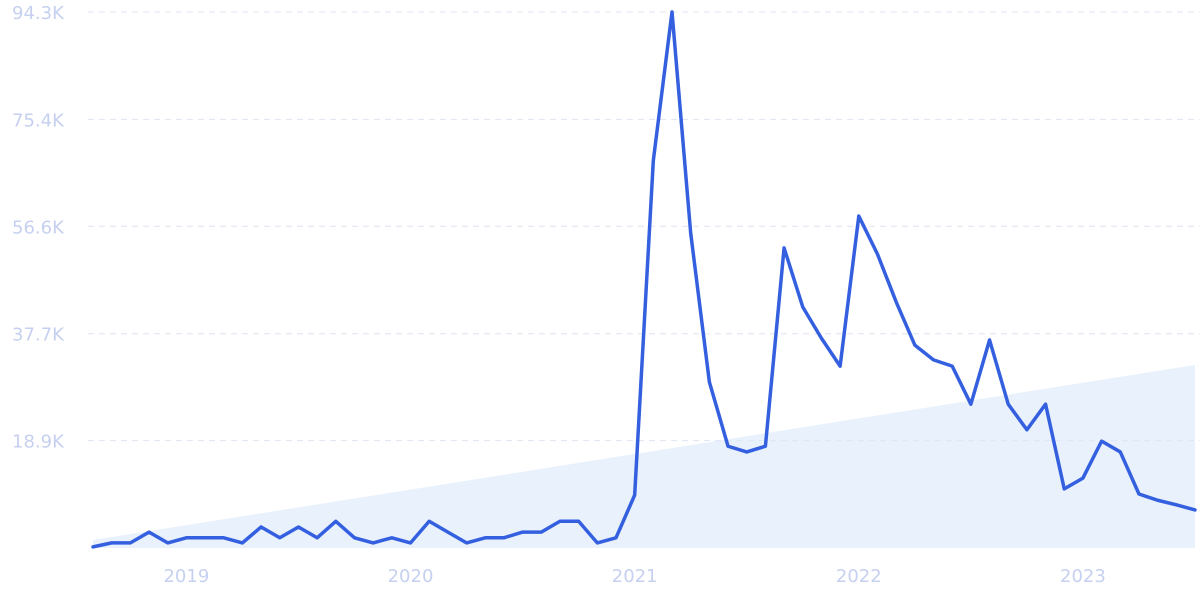 The width and height of the screenshot is (1200, 600). I want to click on x-tick-label: 2019, so click(186, 576).